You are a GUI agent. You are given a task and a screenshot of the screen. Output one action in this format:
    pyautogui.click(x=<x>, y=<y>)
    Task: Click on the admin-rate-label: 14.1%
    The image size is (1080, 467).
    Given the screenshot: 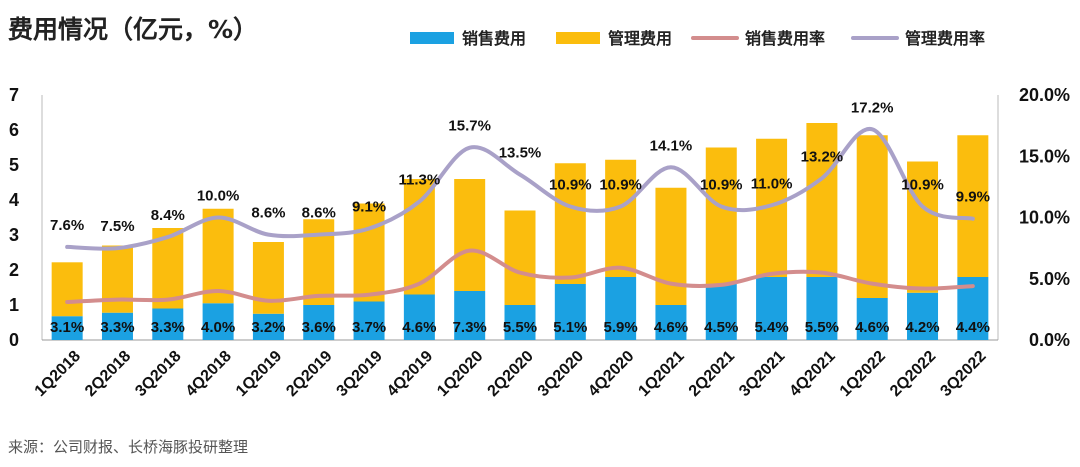 What is the action you would take?
    pyautogui.click(x=671, y=145)
    